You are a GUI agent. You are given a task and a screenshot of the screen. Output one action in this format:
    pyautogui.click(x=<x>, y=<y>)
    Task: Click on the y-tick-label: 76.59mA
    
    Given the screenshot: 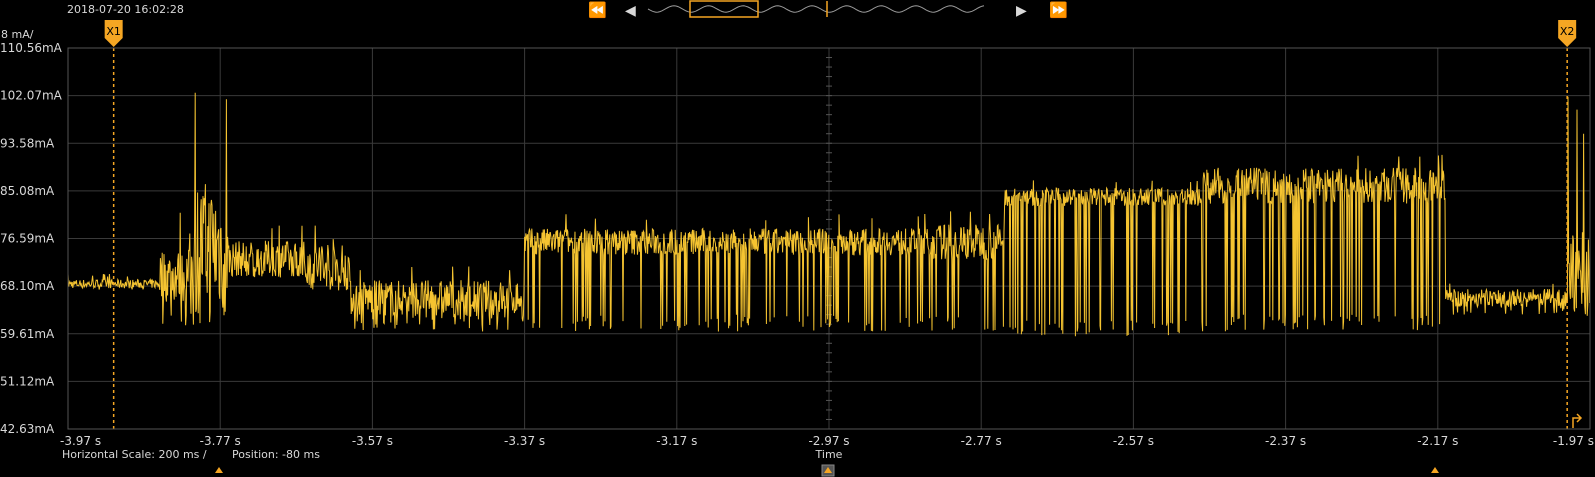 What is the action you would take?
    pyautogui.click(x=27, y=239)
    